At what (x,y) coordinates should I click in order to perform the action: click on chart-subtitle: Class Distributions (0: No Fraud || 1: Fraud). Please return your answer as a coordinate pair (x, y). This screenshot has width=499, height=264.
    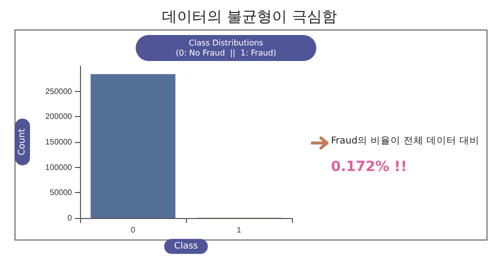
    Looking at the image, I should click on (226, 48).